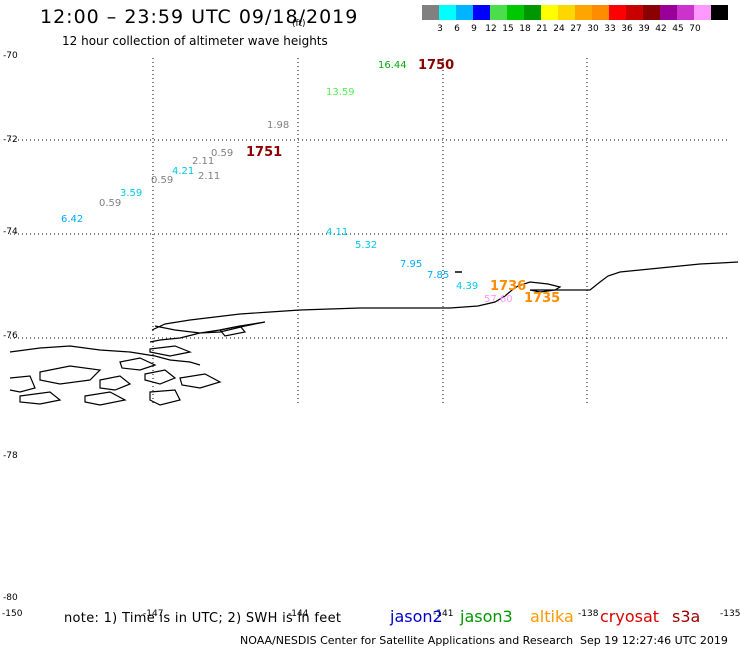 This screenshot has width=740, height=650. Describe the element at coordinates (337, 232) in the screenshot. I see `wave-height-label: 4.11` at that location.